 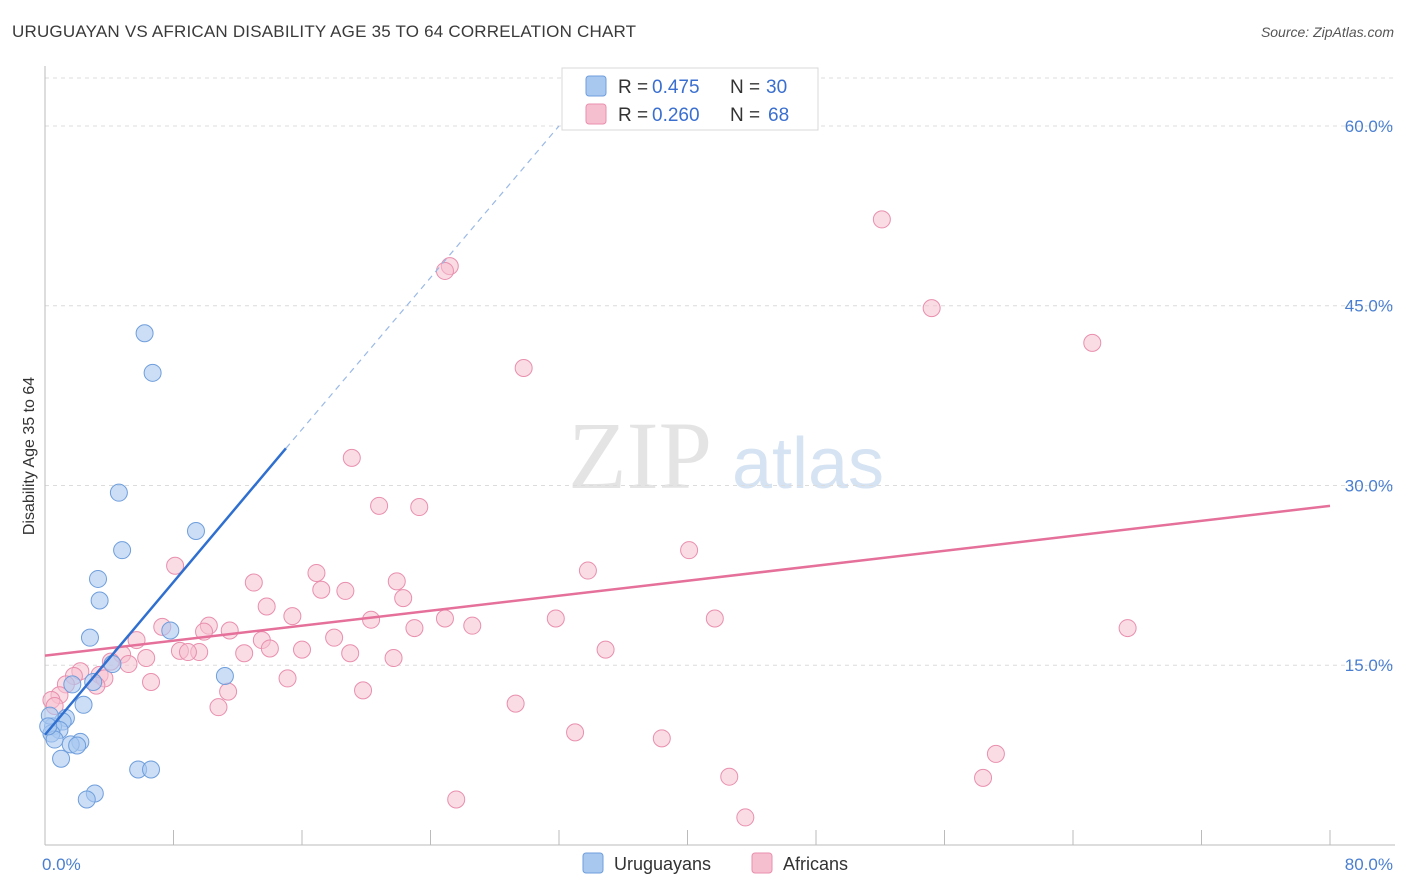 What do you see at coordinates (1369, 396) in the screenshot?
I see `y-tick-labels: 15.0% 30.0% 45.0% 60.0%` at bounding box center [1369, 396].